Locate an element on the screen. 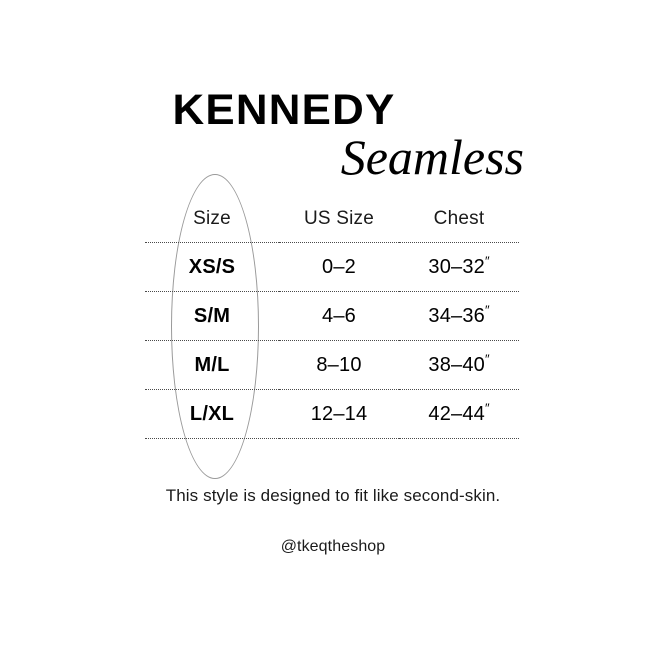  cell-chest: 42–44″ is located at coordinates (459, 414).